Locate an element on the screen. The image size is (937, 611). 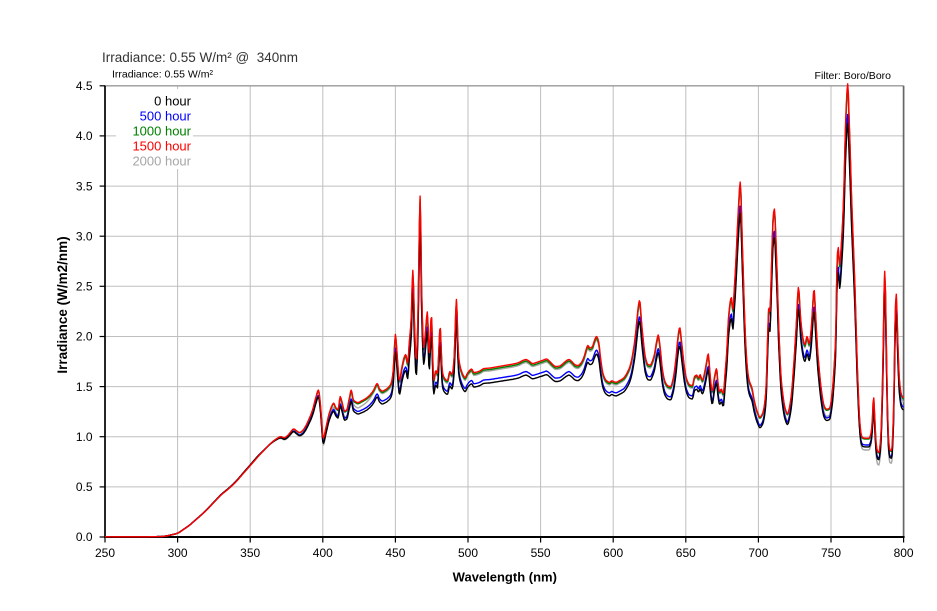
svg-text: 300 is located at coordinates (178, 553).